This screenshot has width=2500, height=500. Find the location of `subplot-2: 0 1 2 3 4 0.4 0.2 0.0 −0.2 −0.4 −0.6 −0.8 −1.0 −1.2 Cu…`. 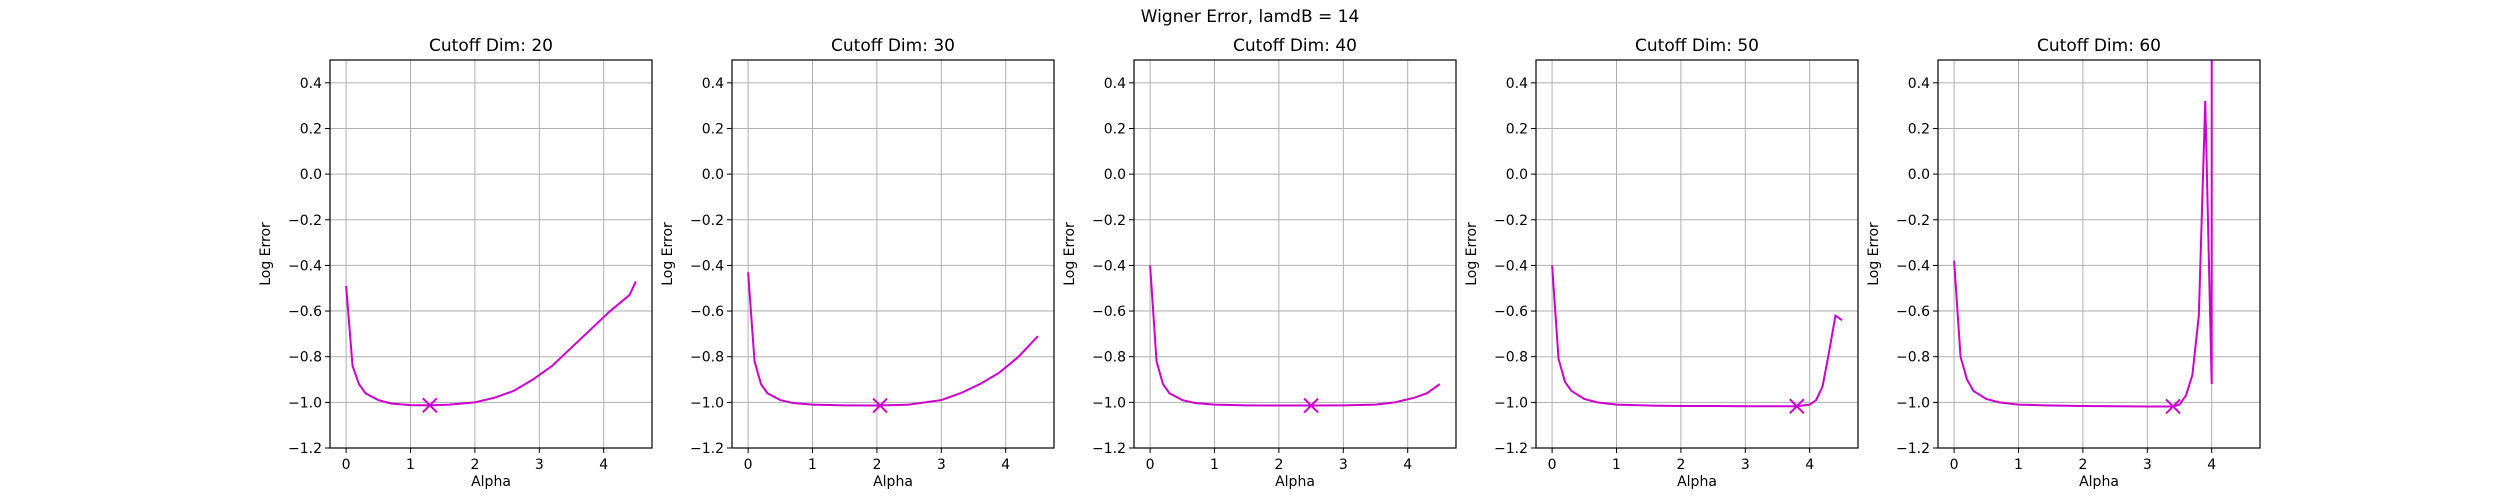

subplot-2: 0 1 2 3 4 0.4 0.2 0.0 −0.2 −0.4 −0.6 −0.8 −1.0 −1.2 Cu… is located at coordinates (857, 263).